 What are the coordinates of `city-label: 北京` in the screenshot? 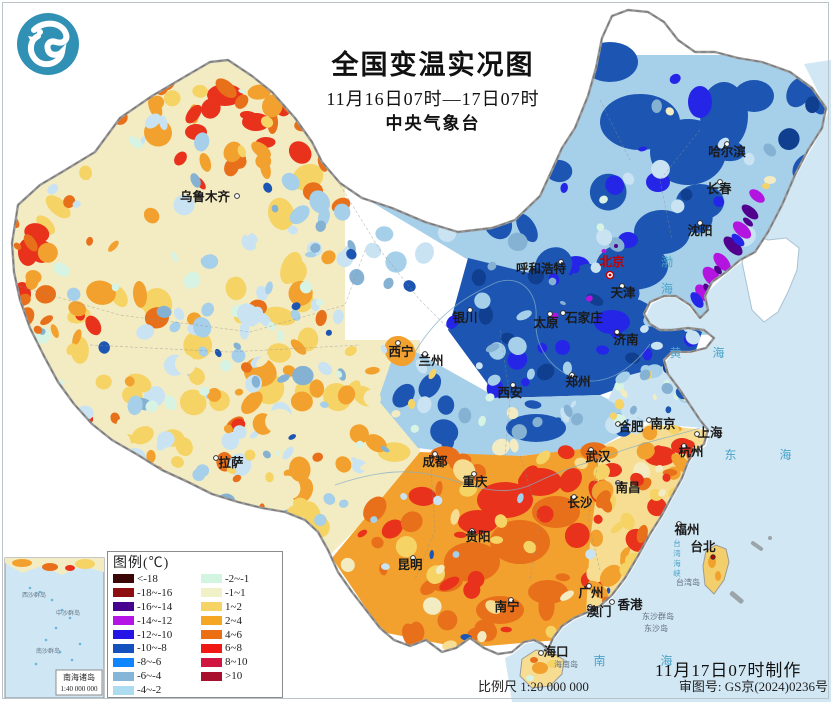 It's located at (612, 261).